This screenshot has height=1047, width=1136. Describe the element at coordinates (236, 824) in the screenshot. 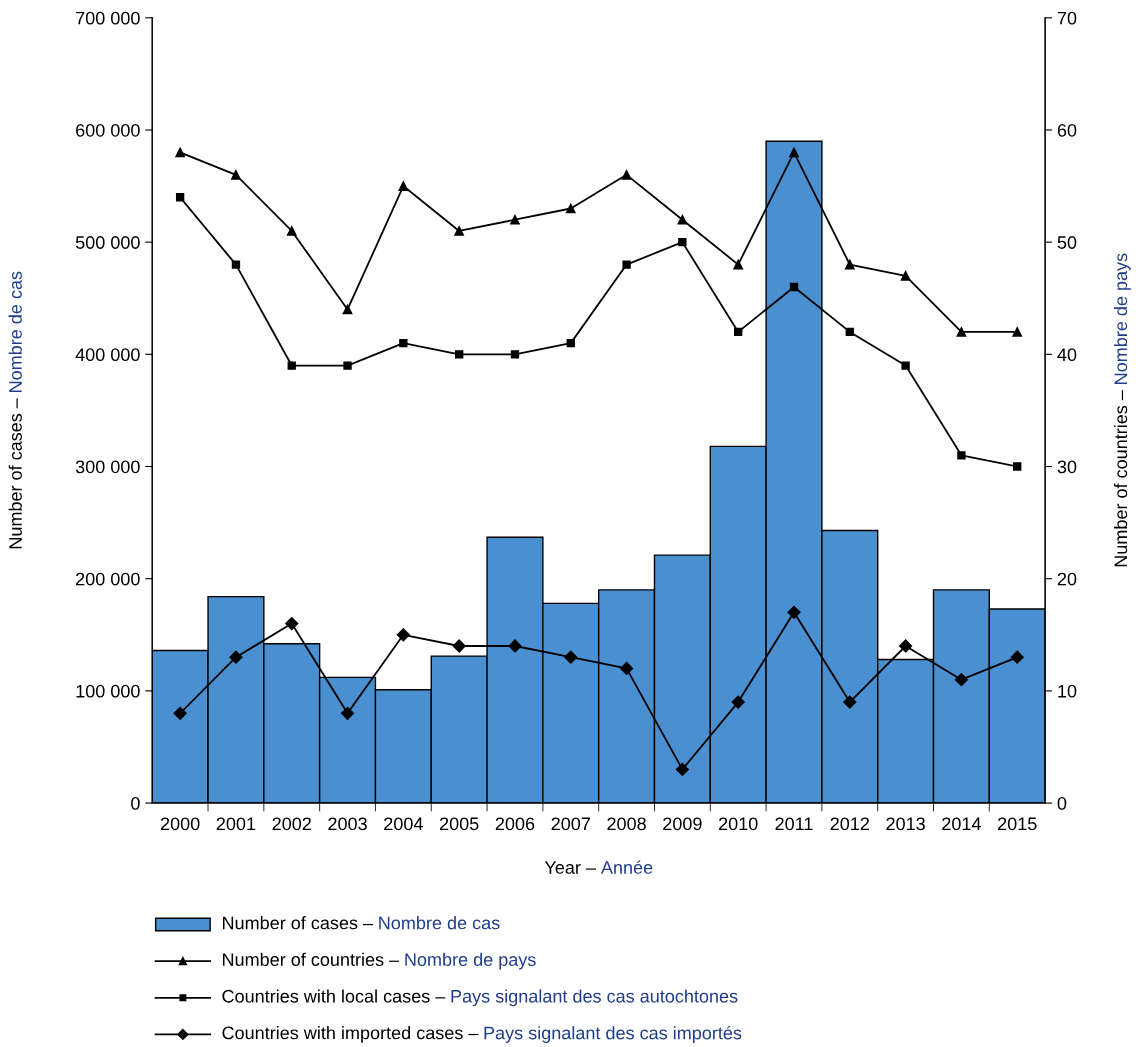

I see `x-tick-label: 2001` at that location.